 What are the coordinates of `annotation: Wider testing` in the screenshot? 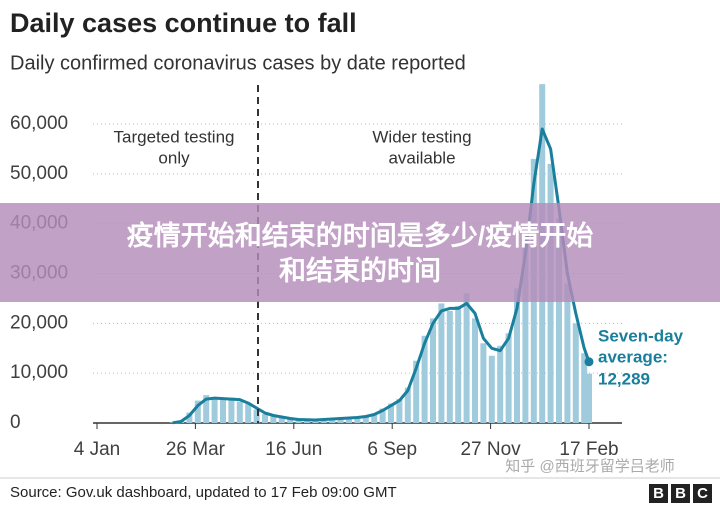 It's located at (421, 136).